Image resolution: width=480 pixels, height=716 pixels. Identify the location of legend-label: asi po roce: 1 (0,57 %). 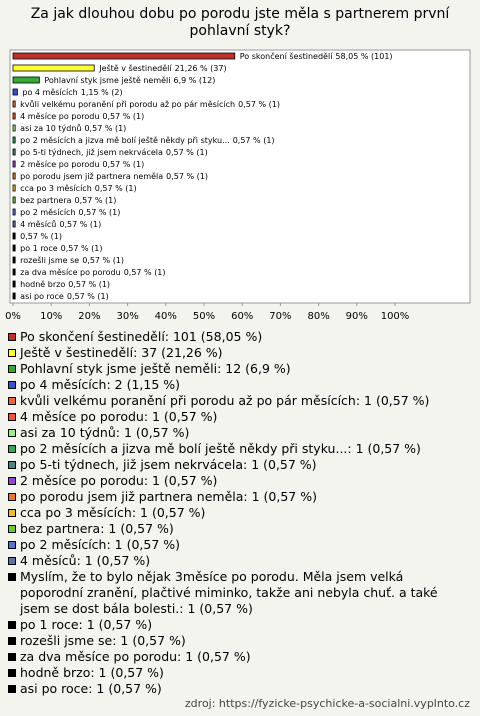
(91, 688).